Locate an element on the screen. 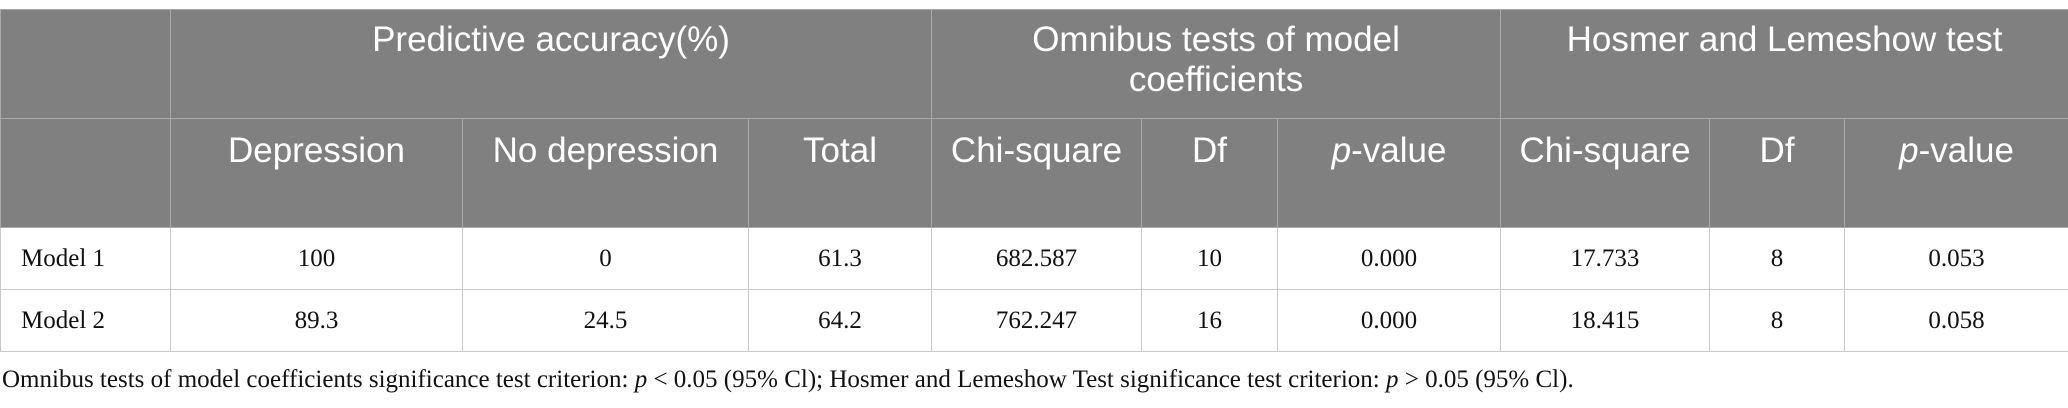 This screenshot has height=408, width=2068. table-cell: 100 is located at coordinates (316, 258).